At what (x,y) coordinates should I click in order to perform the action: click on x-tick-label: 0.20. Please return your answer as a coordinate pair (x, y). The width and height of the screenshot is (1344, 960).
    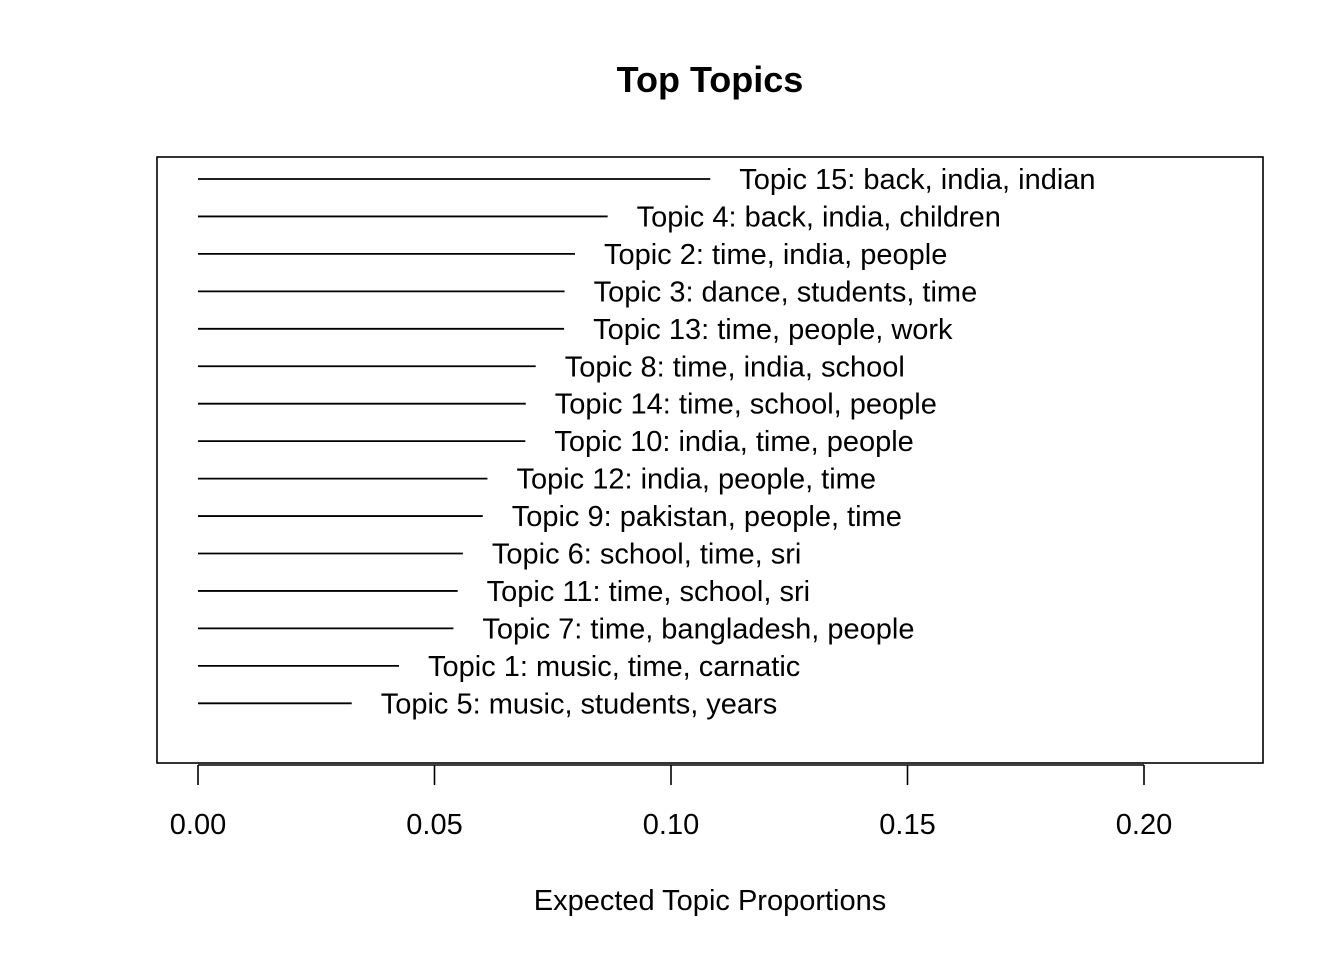
    Looking at the image, I should click on (1144, 825).